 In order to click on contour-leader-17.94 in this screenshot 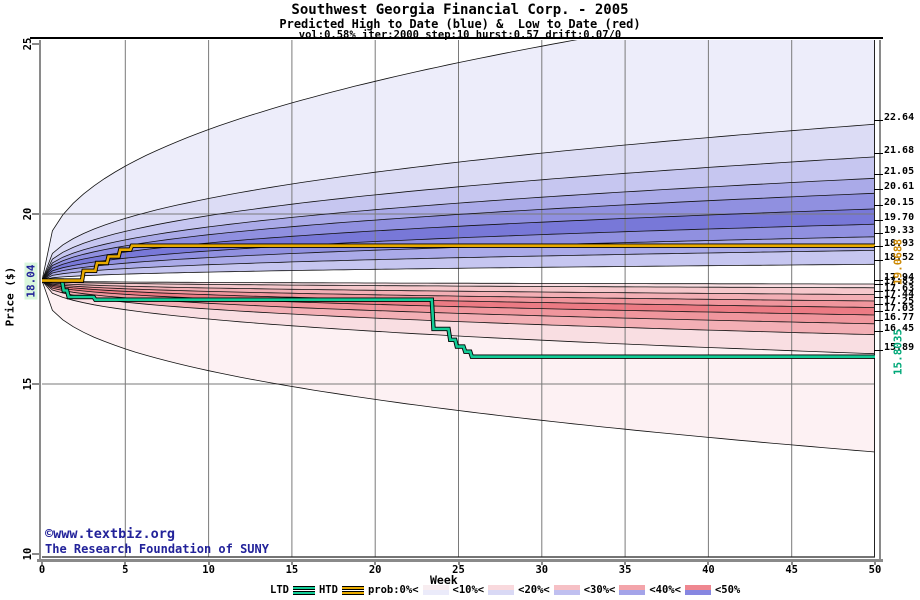, I will do `click(878, 281)`.